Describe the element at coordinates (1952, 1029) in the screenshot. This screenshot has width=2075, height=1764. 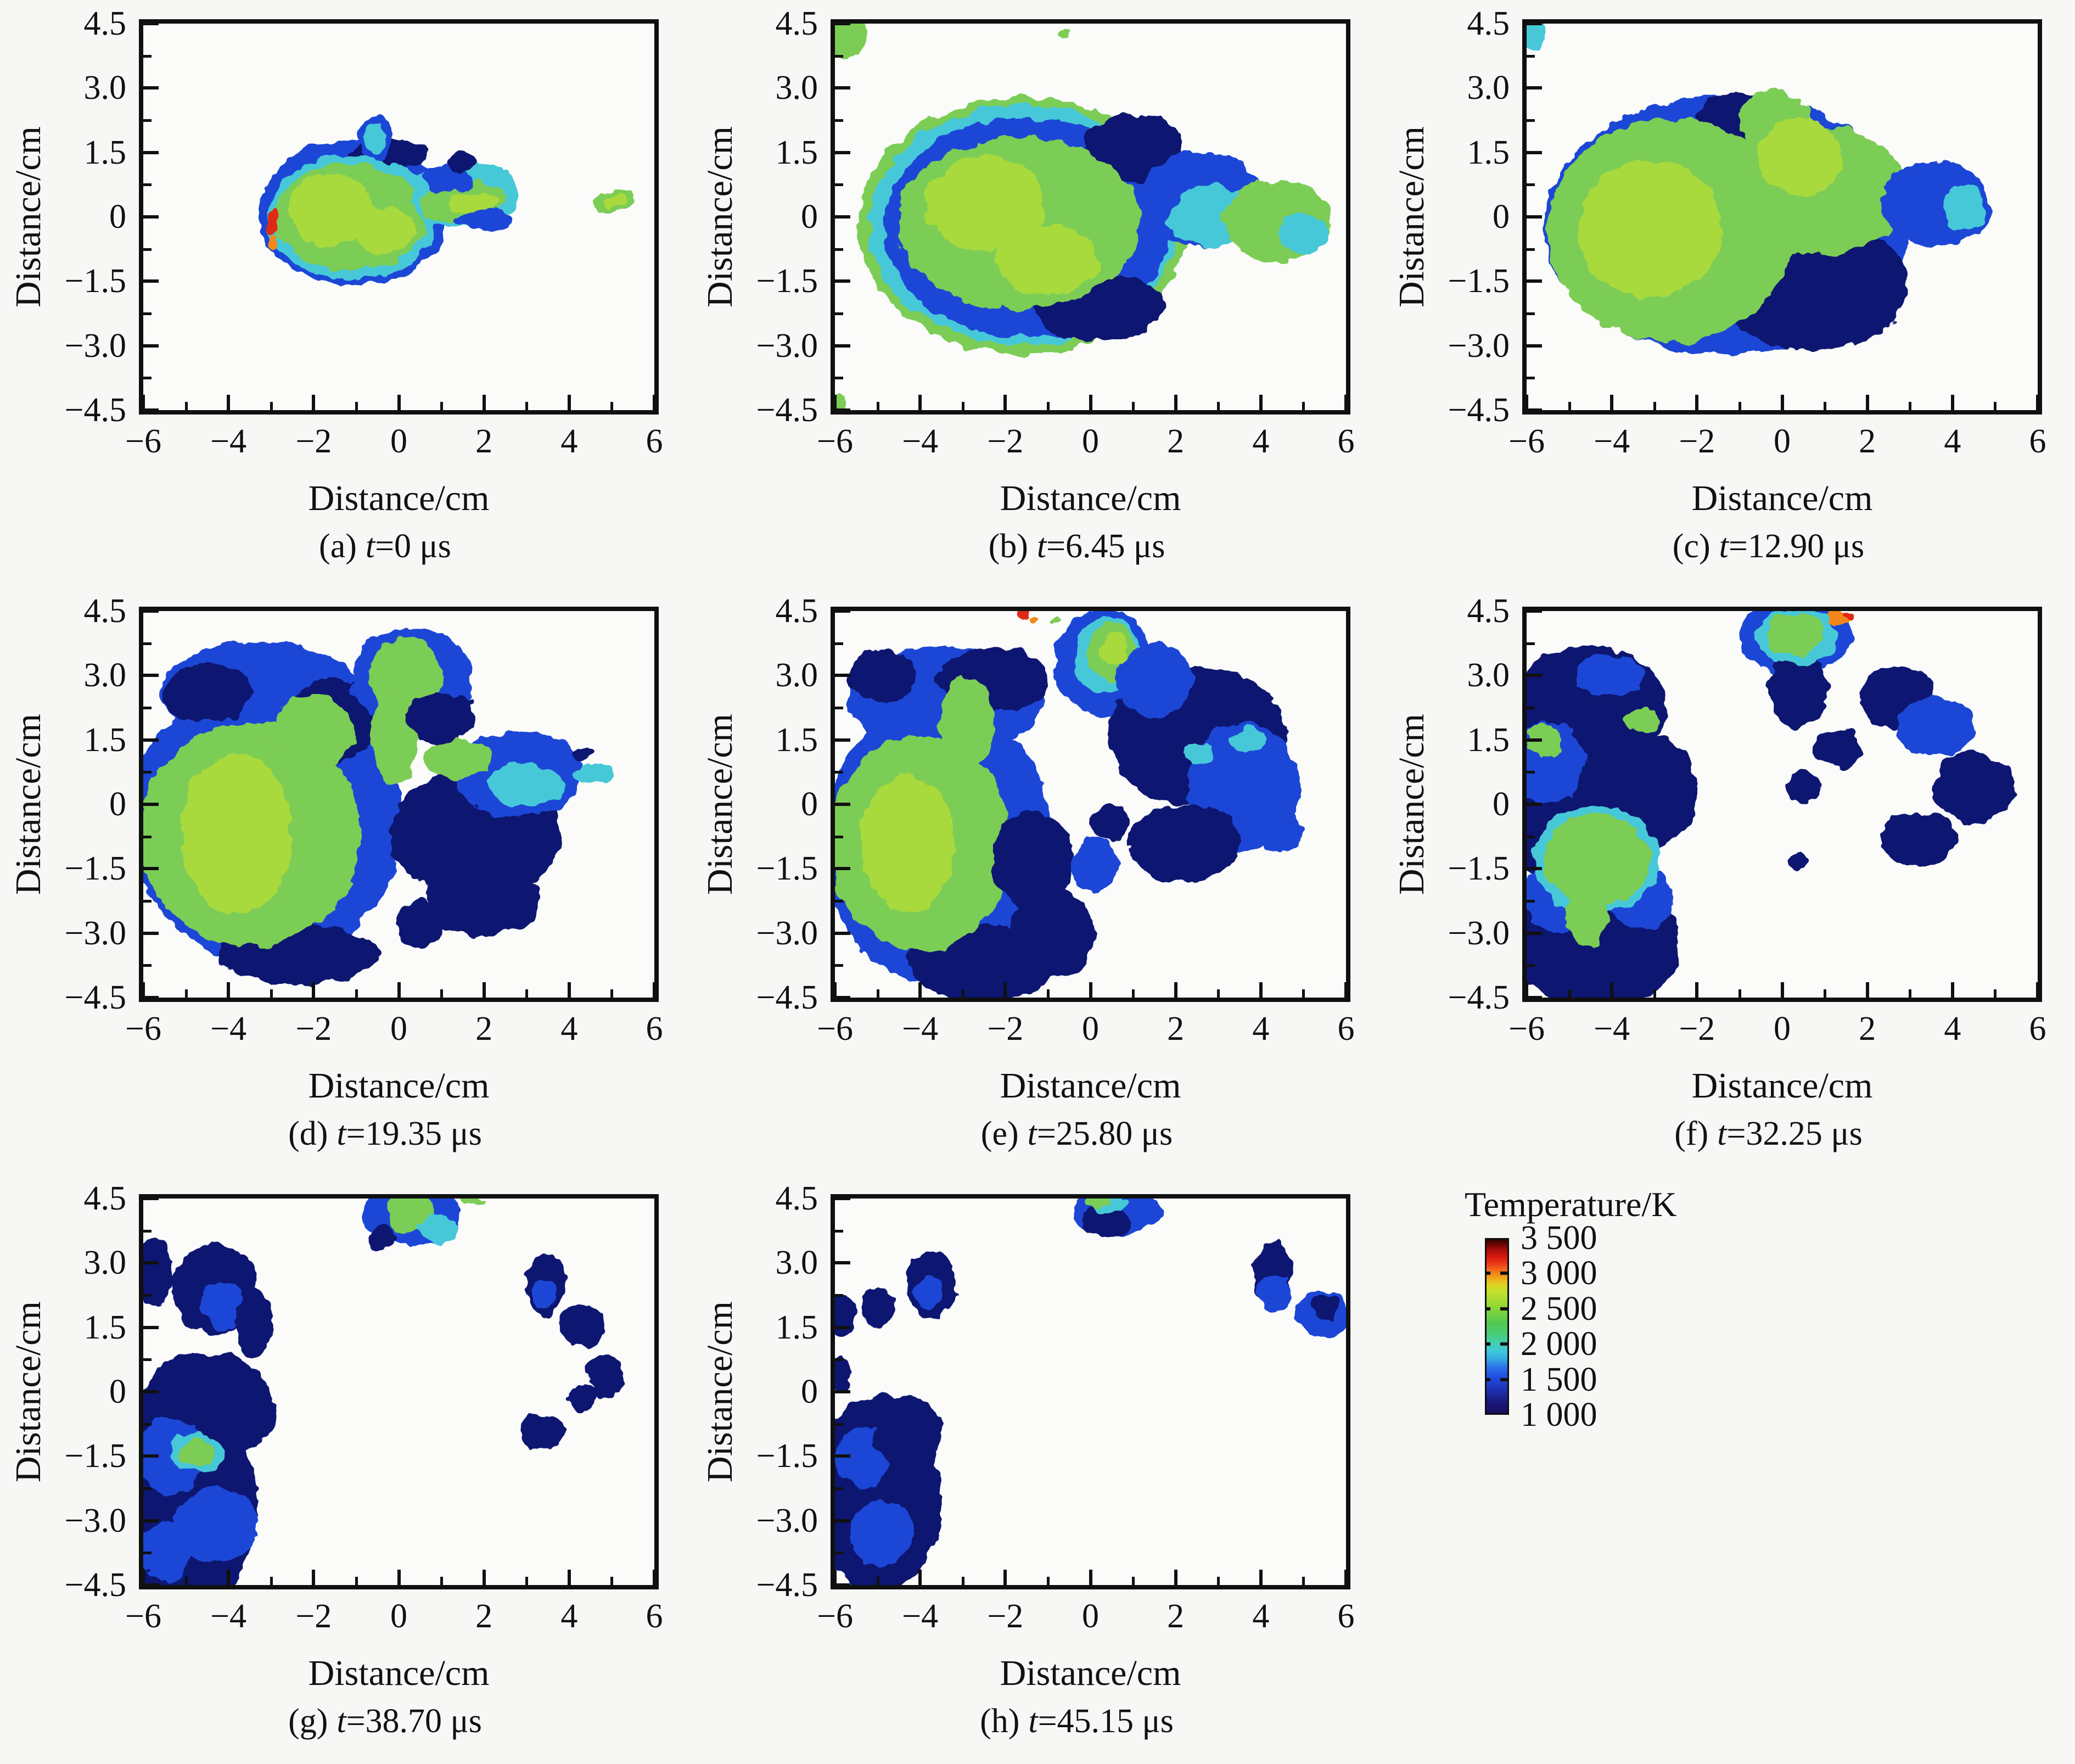
I see `x-tick-label: 4` at that location.